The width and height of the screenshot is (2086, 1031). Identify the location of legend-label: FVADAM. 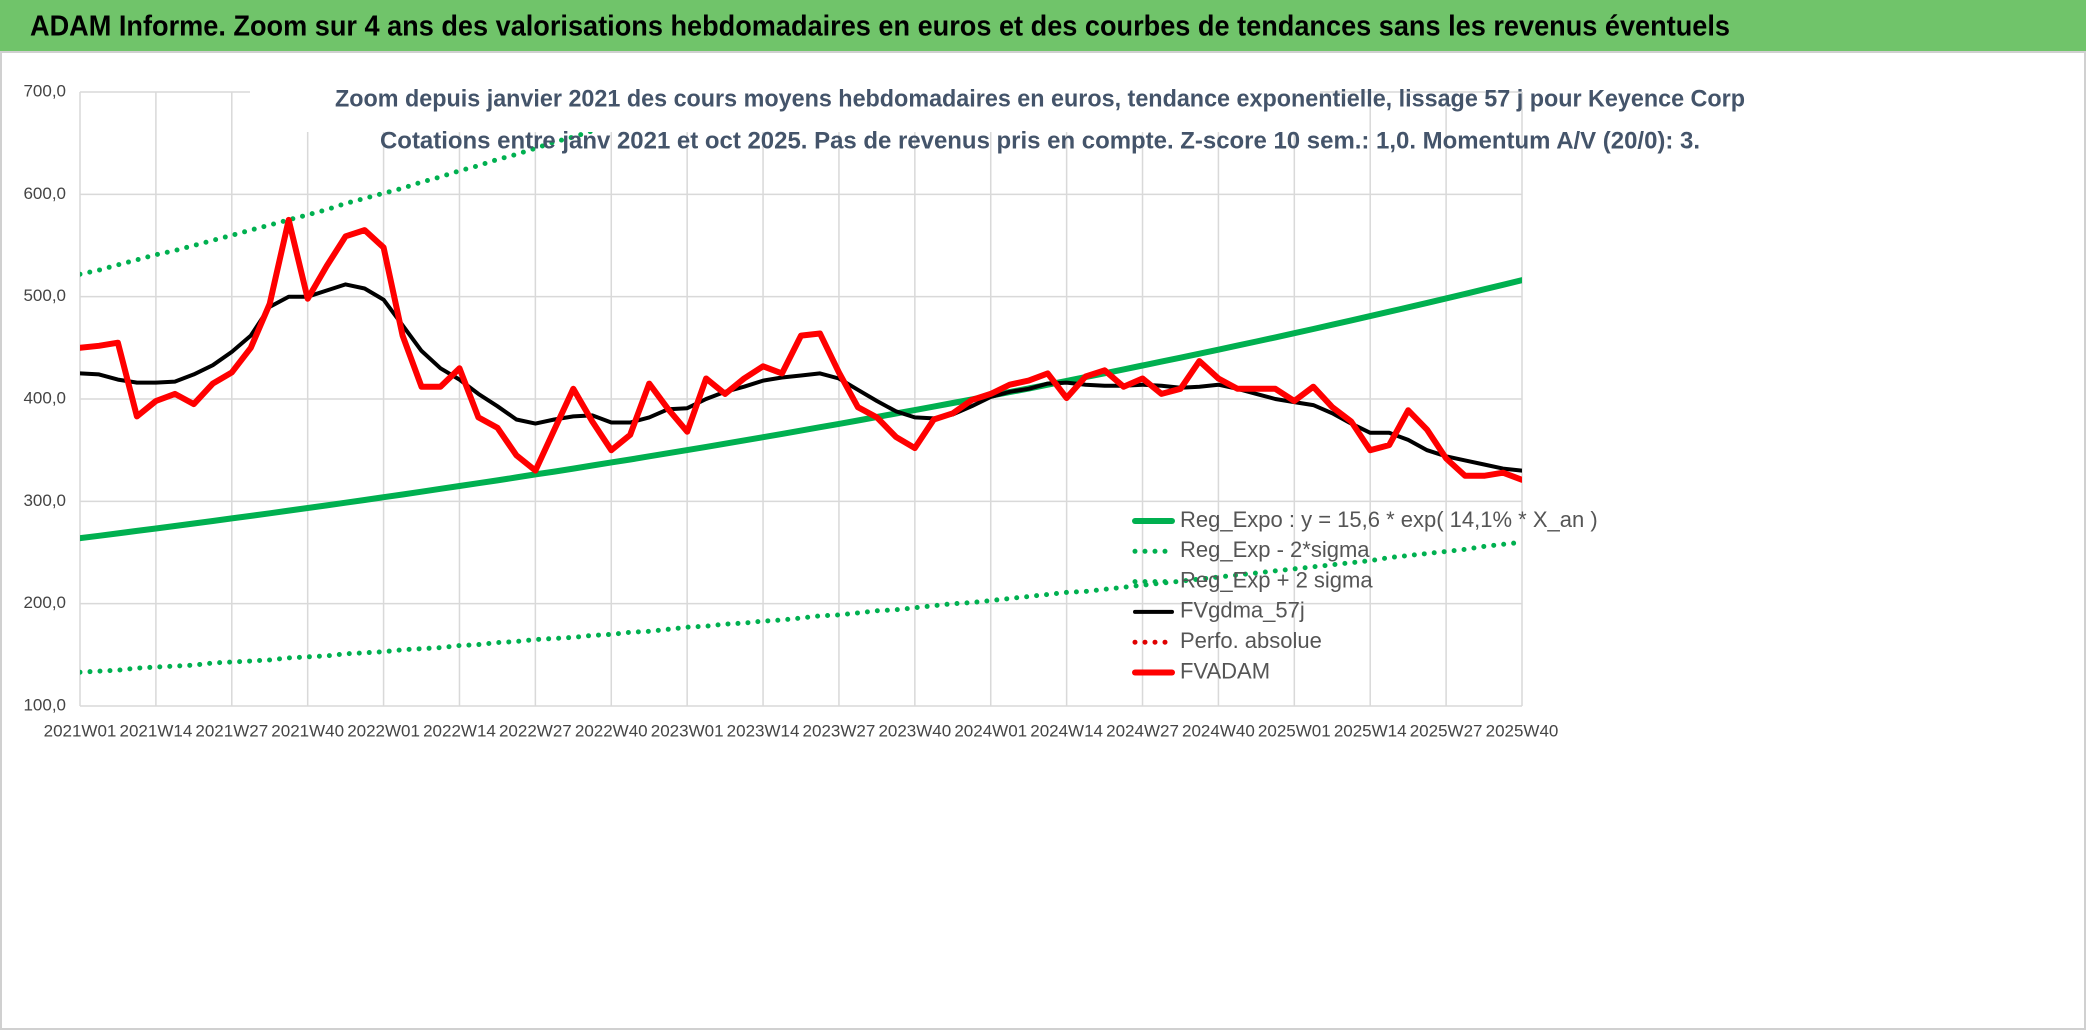
(1225, 670).